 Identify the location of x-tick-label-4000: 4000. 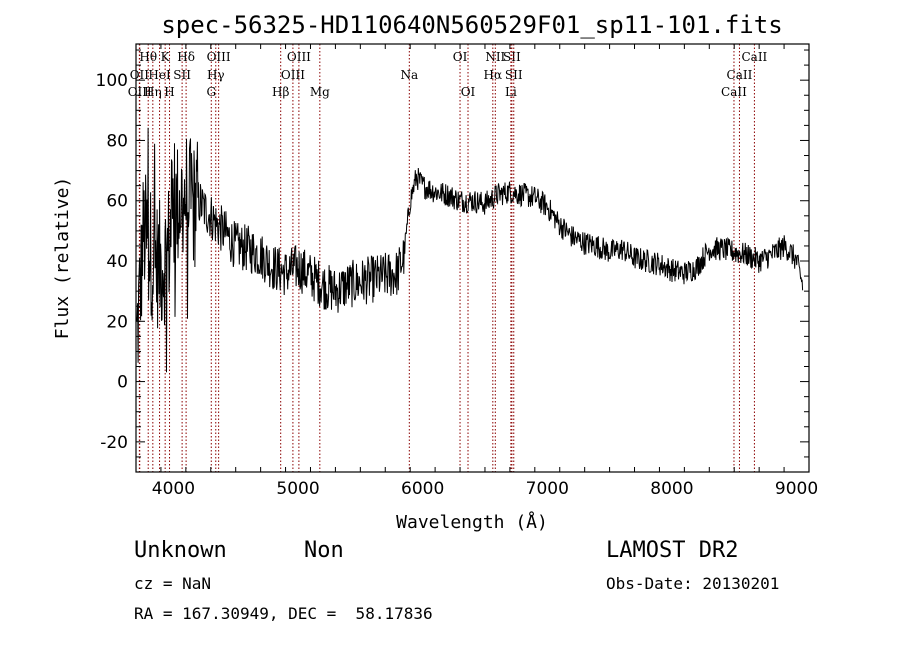
(173, 489).